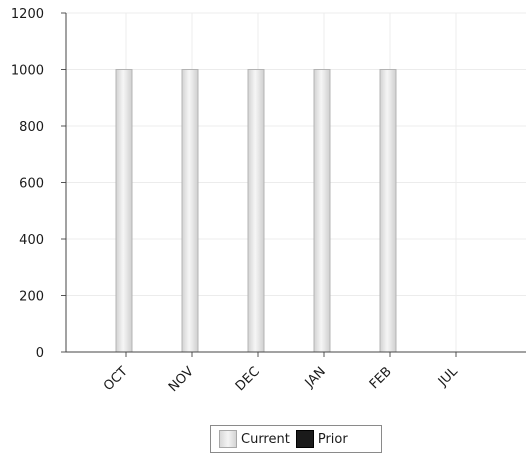 This screenshot has width=526, height=458. I want to click on x-tick-label: OCT, so click(116, 379).